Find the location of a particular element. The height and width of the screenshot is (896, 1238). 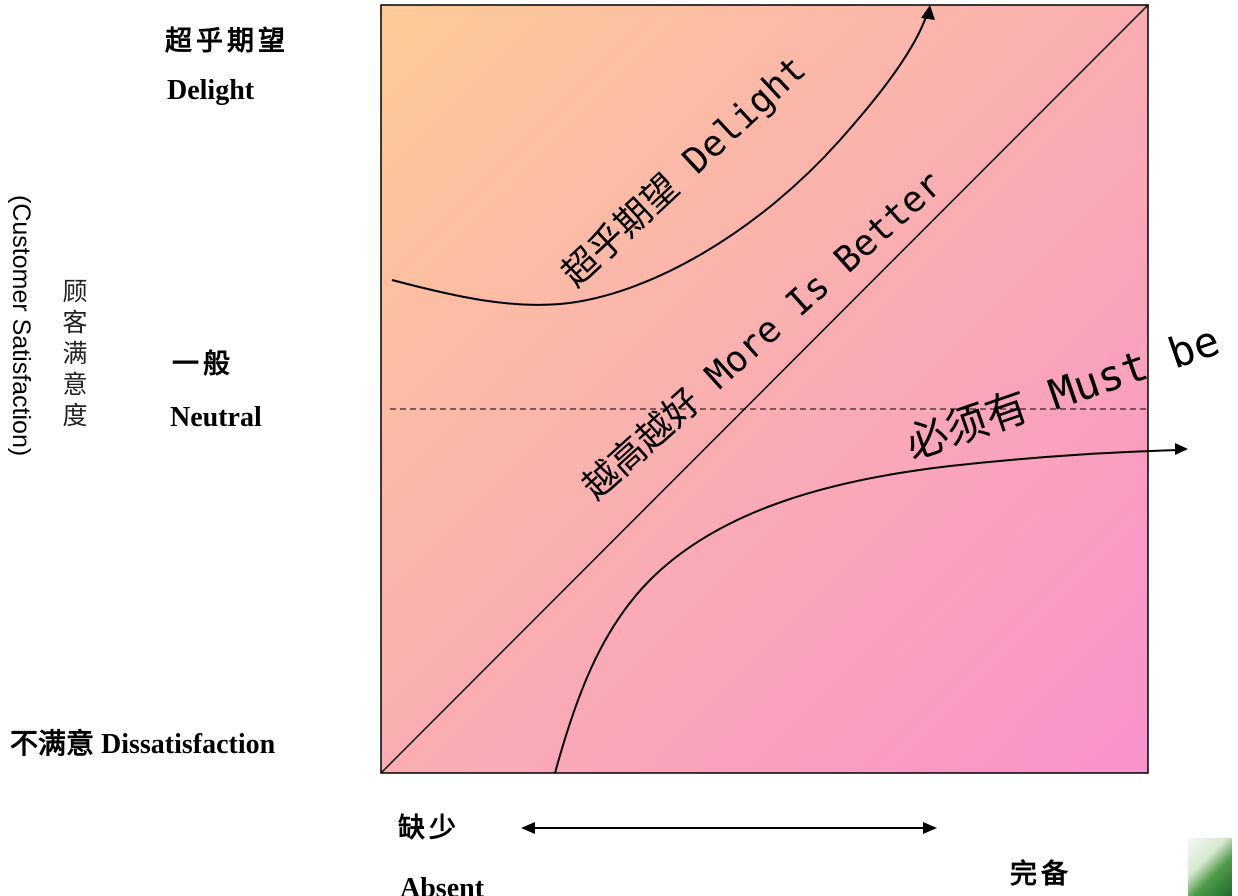

delight-label-cn: 超乎期望 is located at coordinates (227, 41).